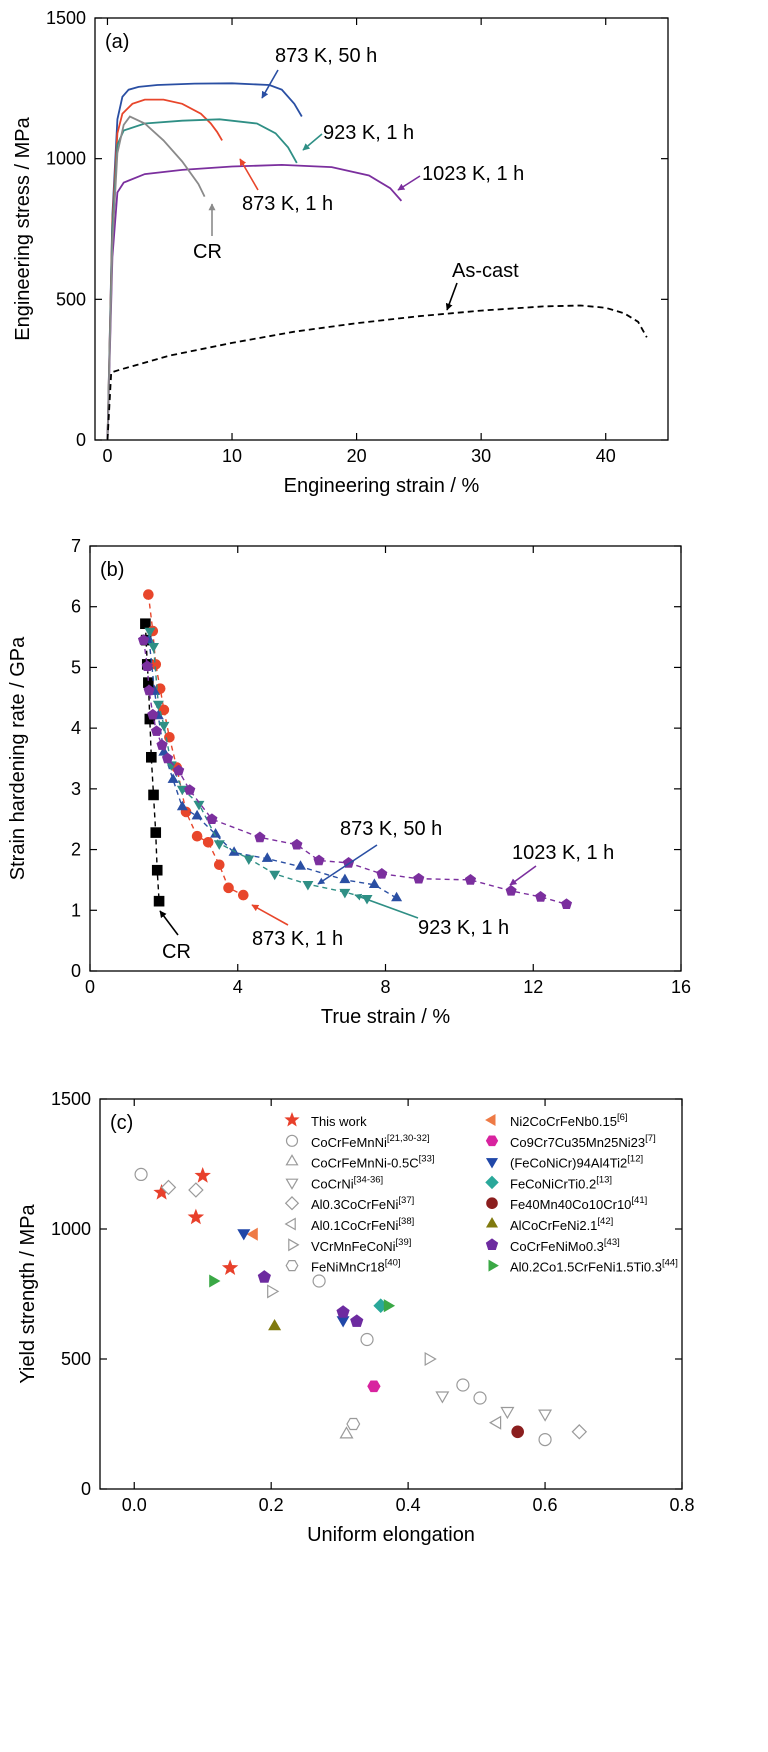 The height and width of the screenshot is (1752, 768). What do you see at coordinates (290, 1224) in the screenshot?
I see `legend-marker-al0-1cocrfeni` at bounding box center [290, 1224].